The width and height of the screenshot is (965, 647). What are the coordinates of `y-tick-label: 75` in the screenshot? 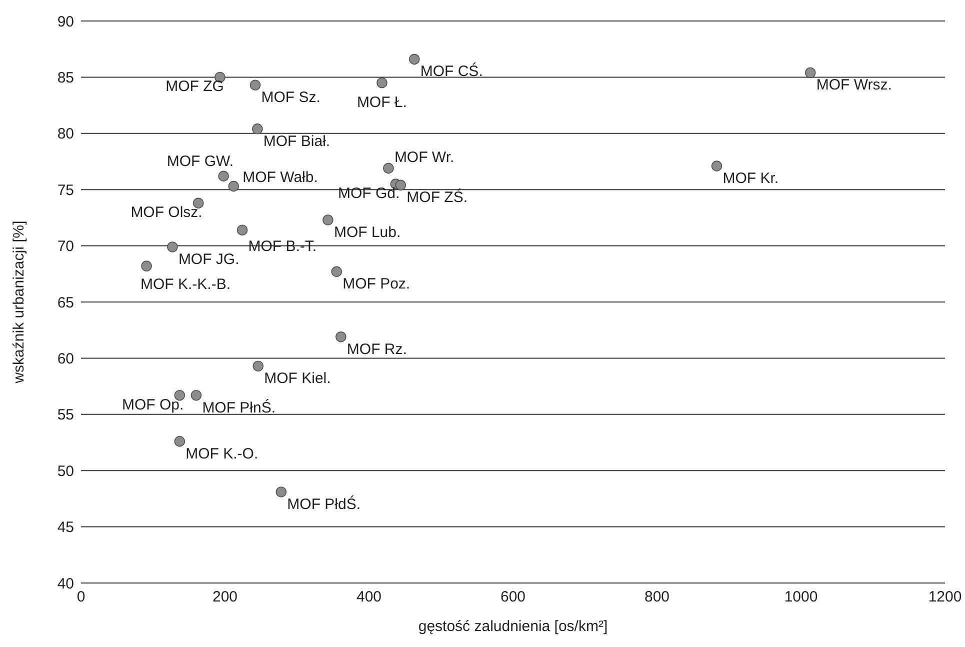 It's located at (65, 190).